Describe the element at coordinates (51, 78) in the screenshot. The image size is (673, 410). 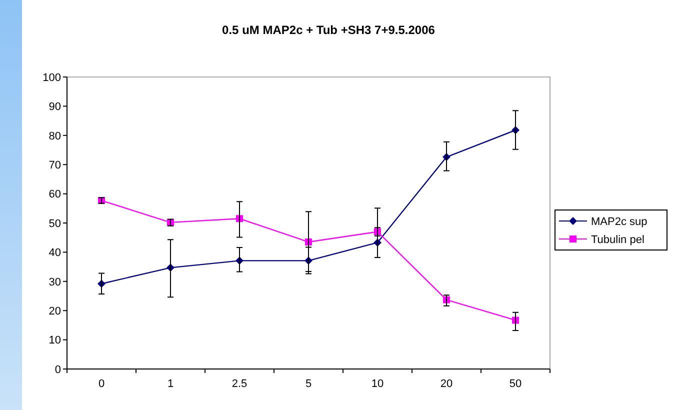
I see `y-tick-label: 100` at that location.